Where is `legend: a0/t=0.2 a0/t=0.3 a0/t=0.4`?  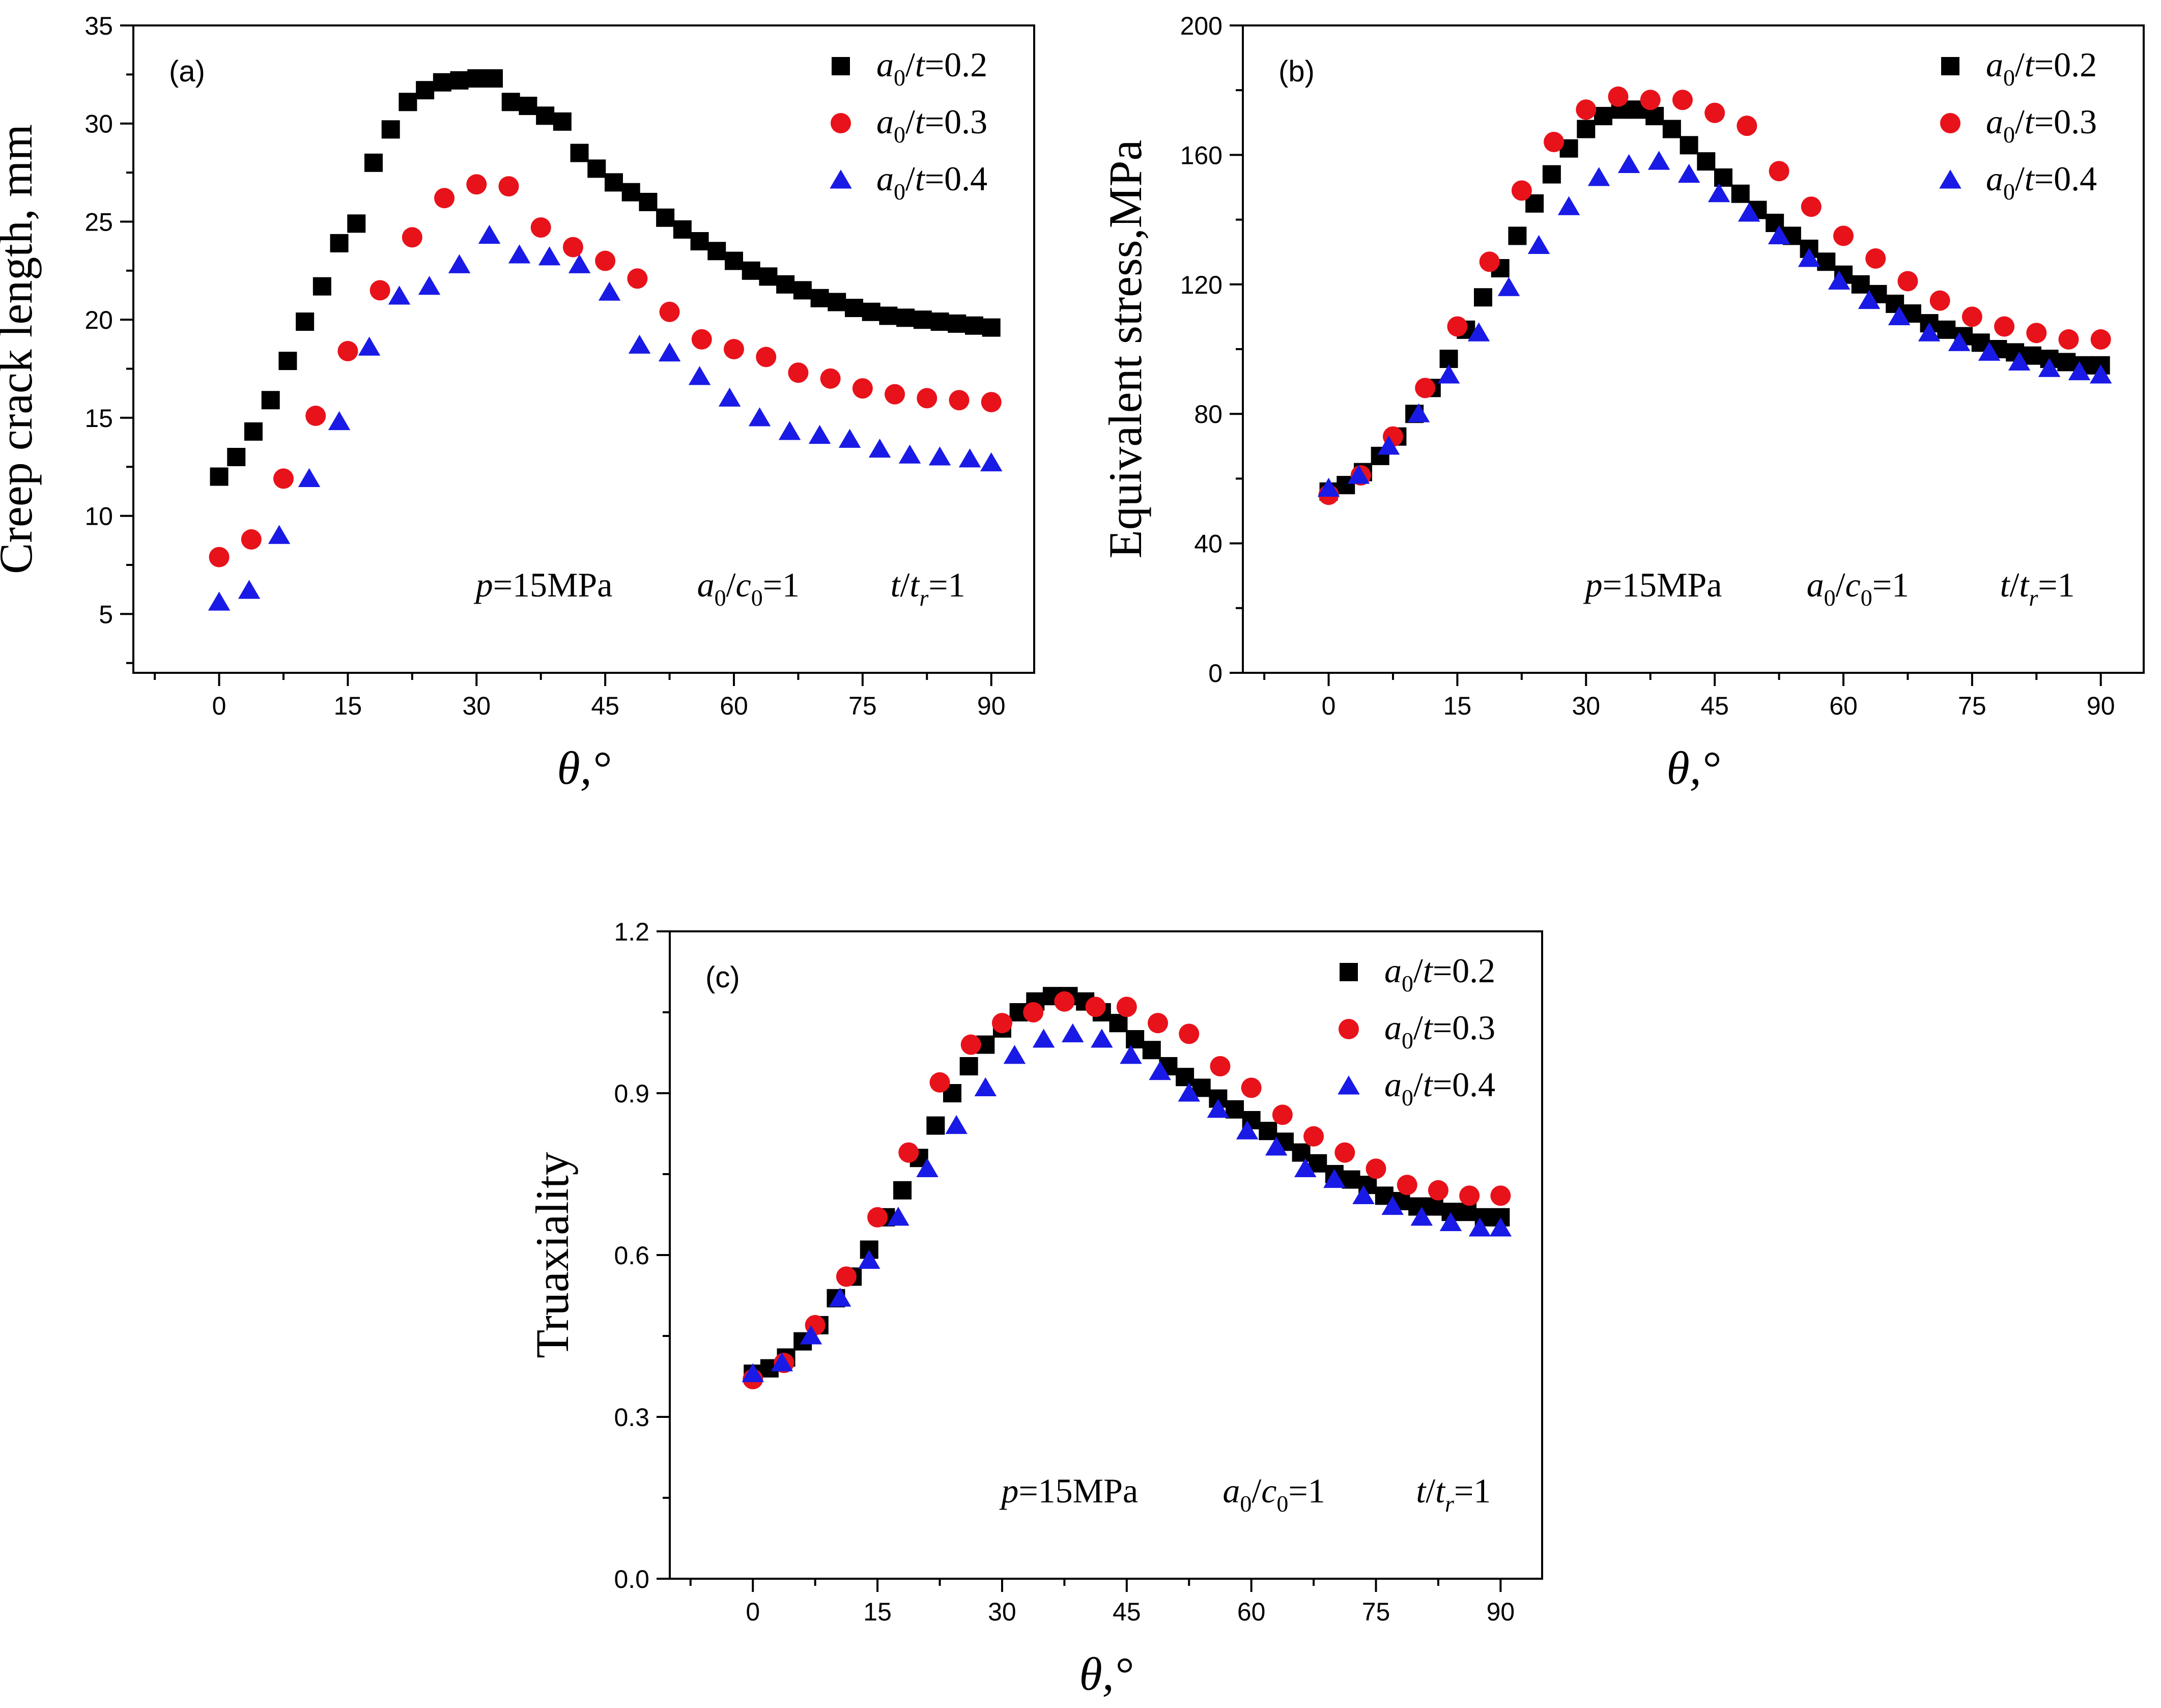
legend: a0/t=0.2 a0/t=0.3 a0/t=0.4 is located at coordinates (908, 125).